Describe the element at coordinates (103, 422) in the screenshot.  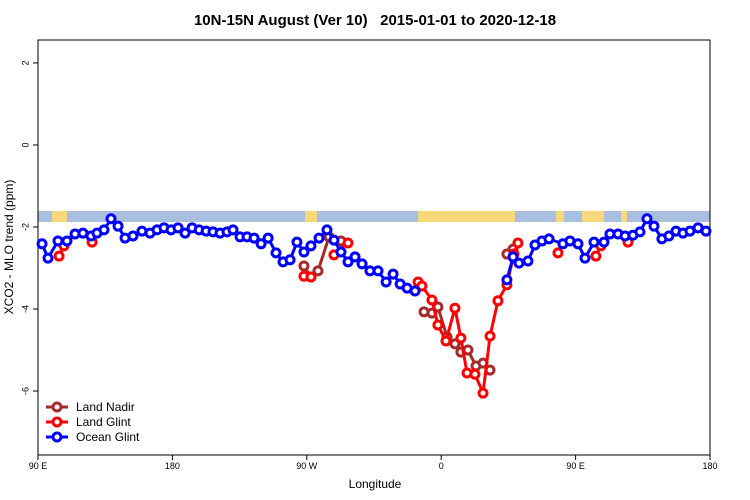
I see `legend-label: Land Glint` at that location.